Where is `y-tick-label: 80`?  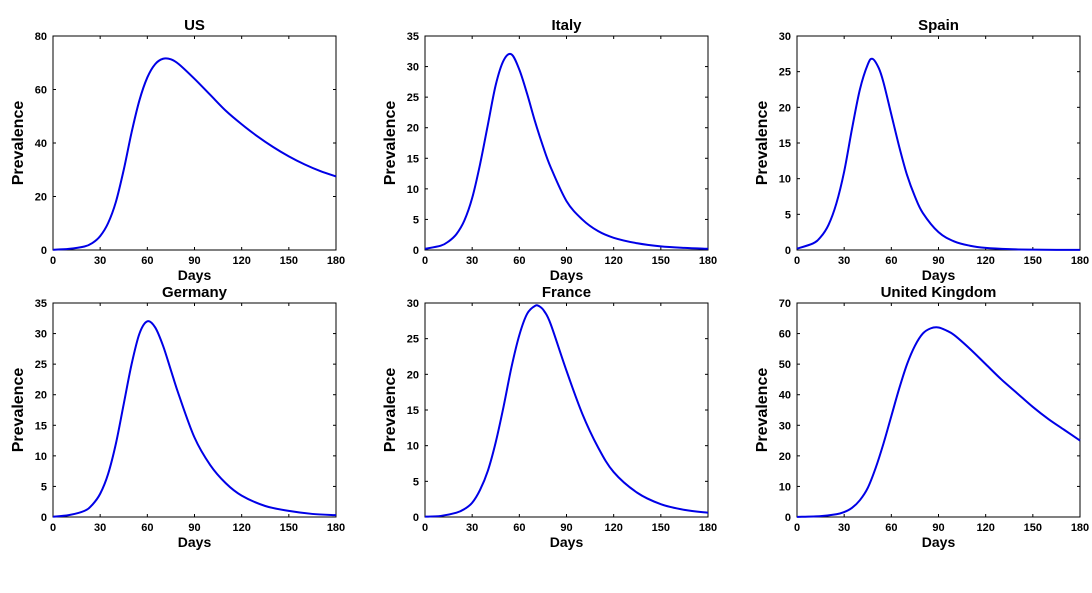 y-tick-label: 80 is located at coordinates (41, 37).